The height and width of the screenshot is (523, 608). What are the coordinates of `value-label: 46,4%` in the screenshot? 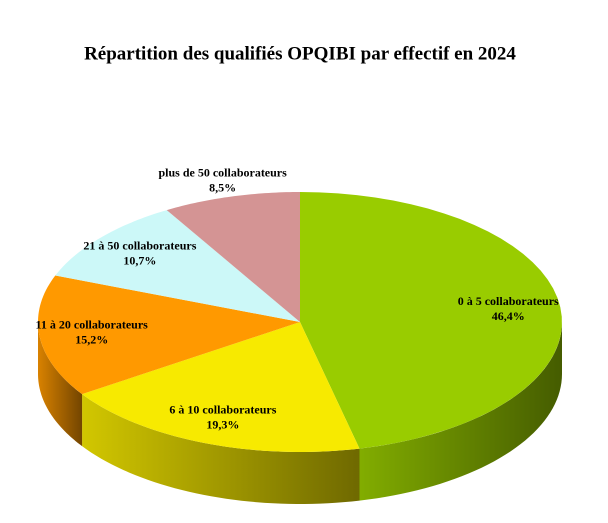 It's located at (508, 316).